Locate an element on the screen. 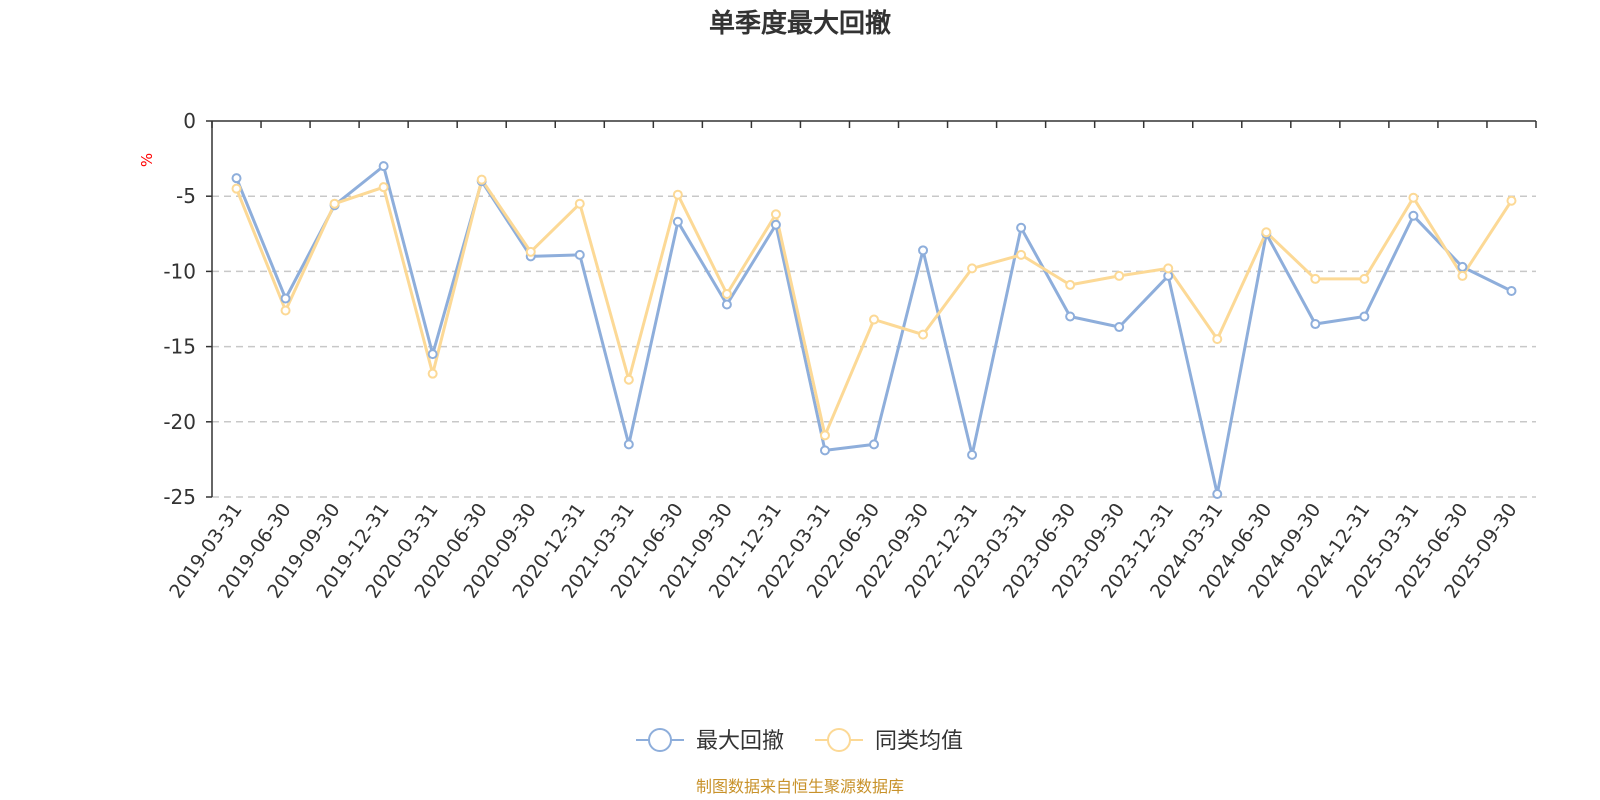 The width and height of the screenshot is (1600, 800). y-tick-label: -20 is located at coordinates (179, 422).